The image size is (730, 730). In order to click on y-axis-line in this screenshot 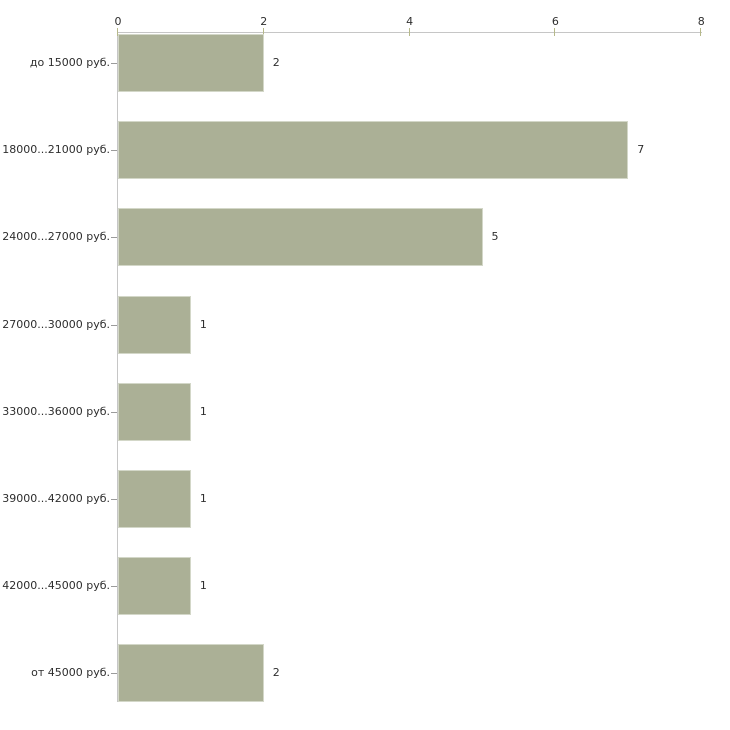, I will do `click(117, 367)`.